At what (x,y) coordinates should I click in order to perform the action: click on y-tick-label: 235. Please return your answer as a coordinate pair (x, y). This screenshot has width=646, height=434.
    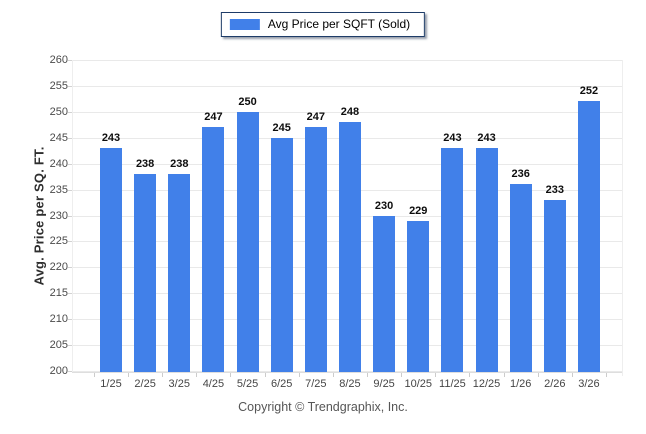
    Looking at the image, I should click on (58, 189).